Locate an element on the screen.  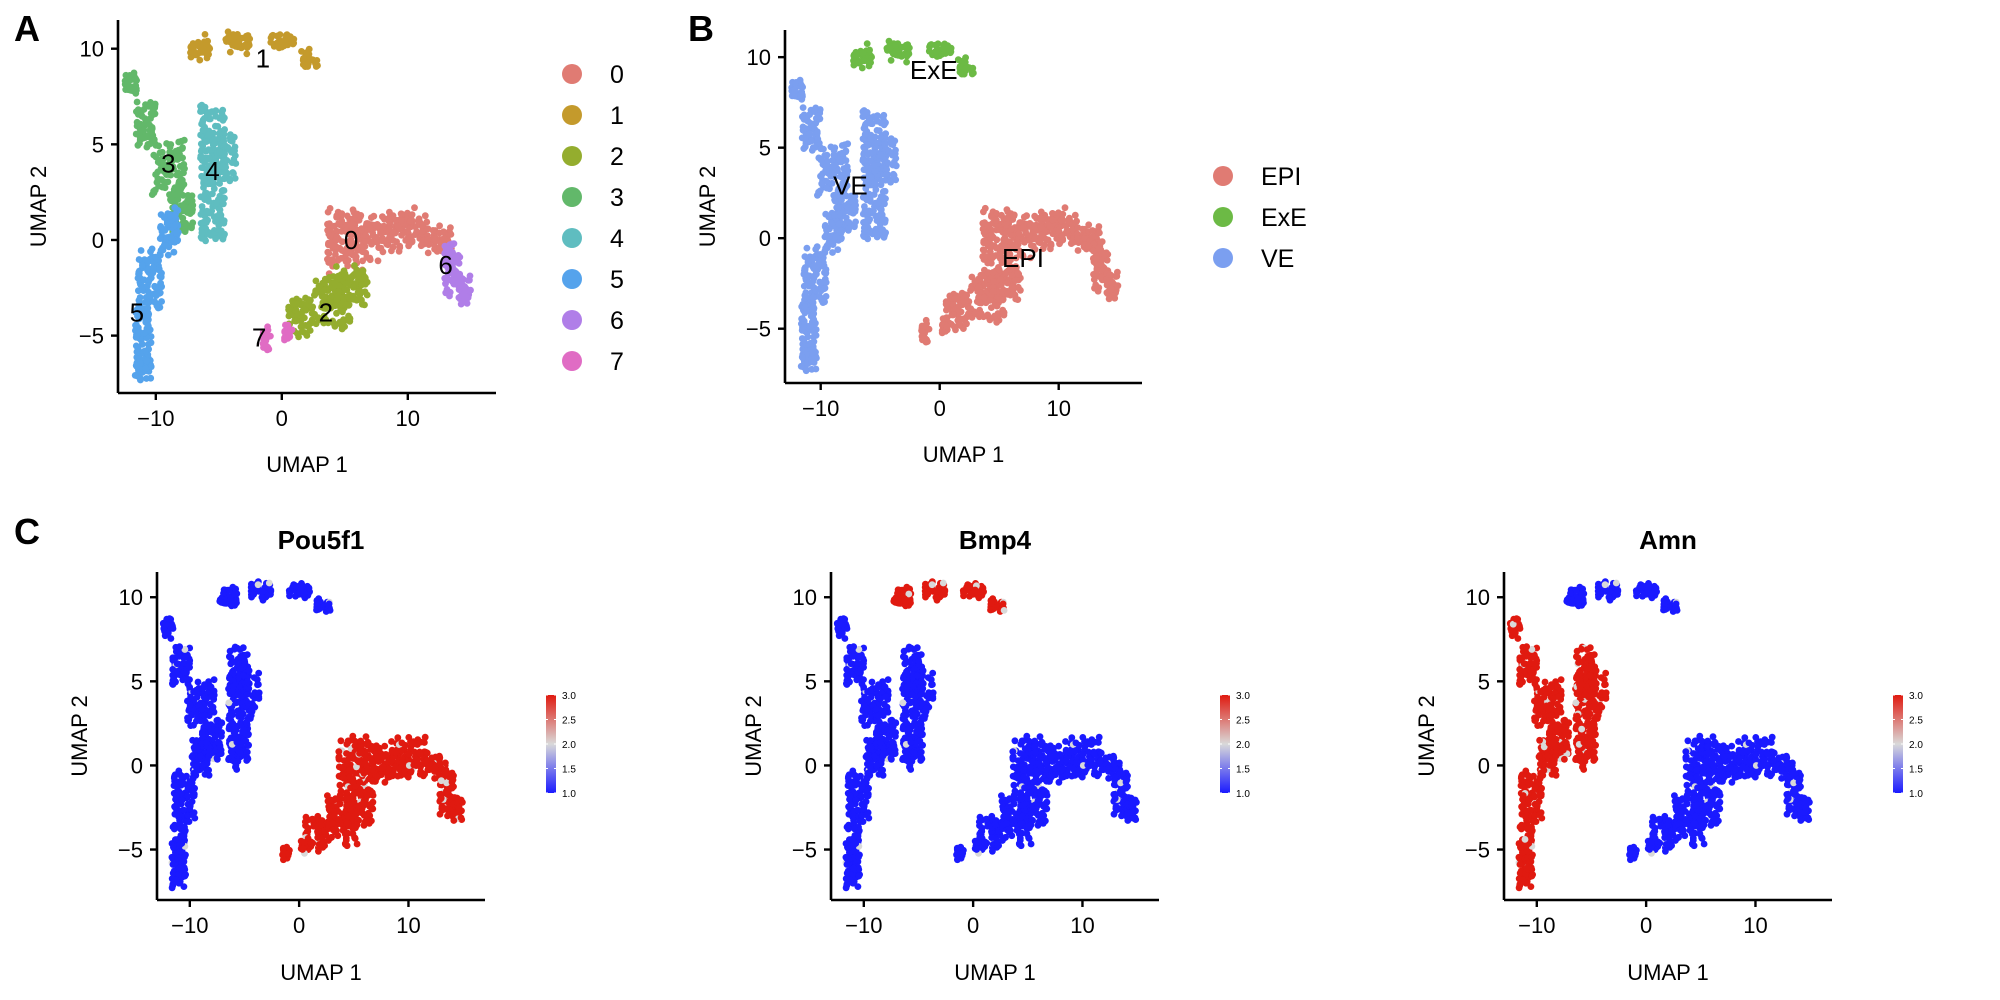
celltype-label: ExE is located at coordinates (934, 70).